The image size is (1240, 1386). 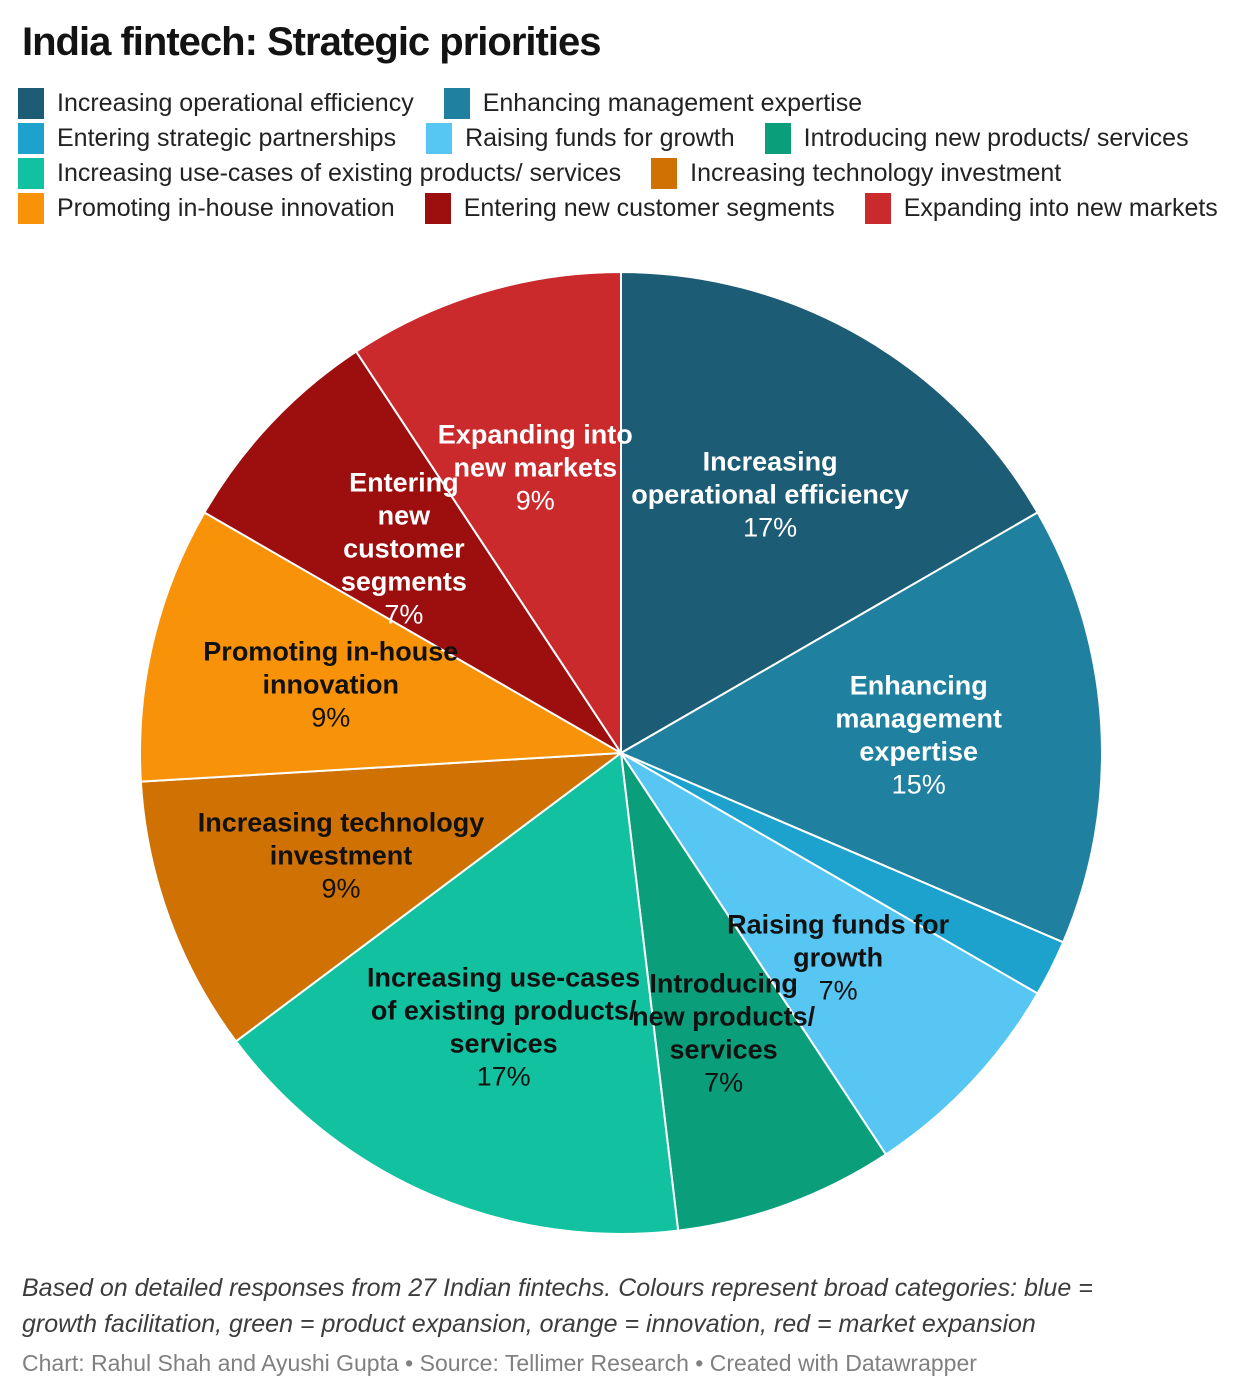 What do you see at coordinates (404, 549) in the screenshot?
I see `pie-slice-label: Entering new customer segments 7%` at bounding box center [404, 549].